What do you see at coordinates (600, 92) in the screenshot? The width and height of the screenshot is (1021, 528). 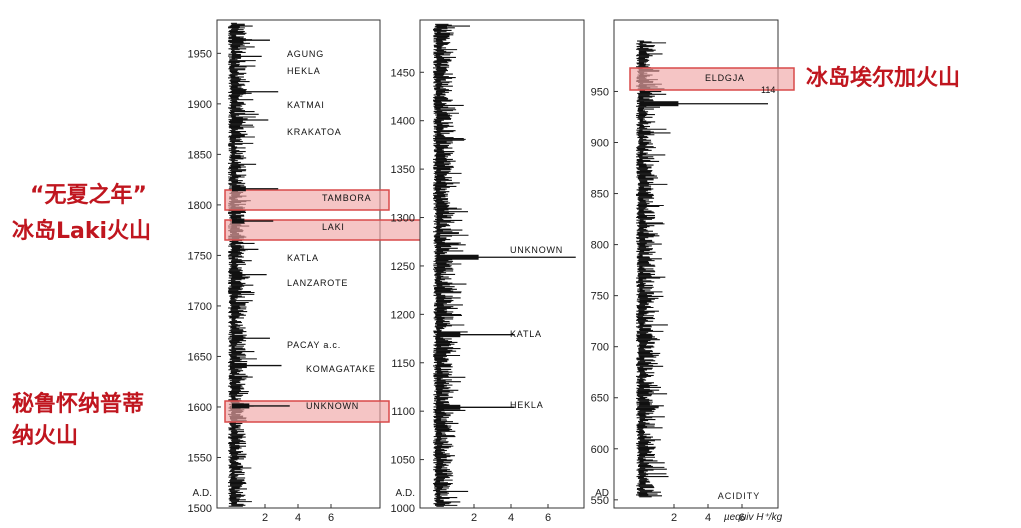 I see `y-tick-label: 950` at bounding box center [600, 92].